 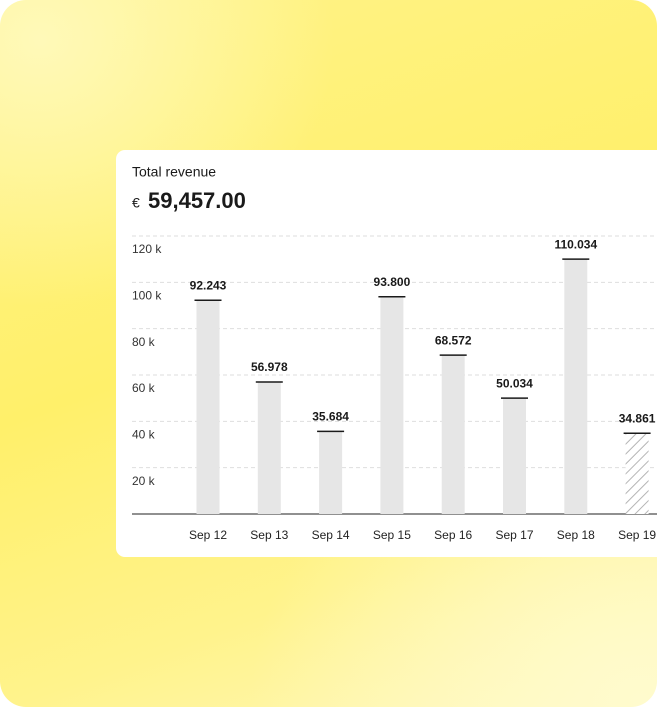 I want to click on y-tick-label: 80 k, so click(x=144, y=342).